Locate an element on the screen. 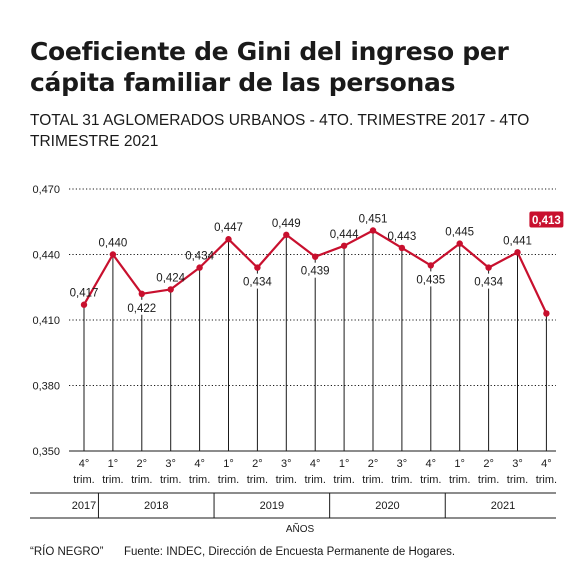  data-label: 0,445 is located at coordinates (459, 233).